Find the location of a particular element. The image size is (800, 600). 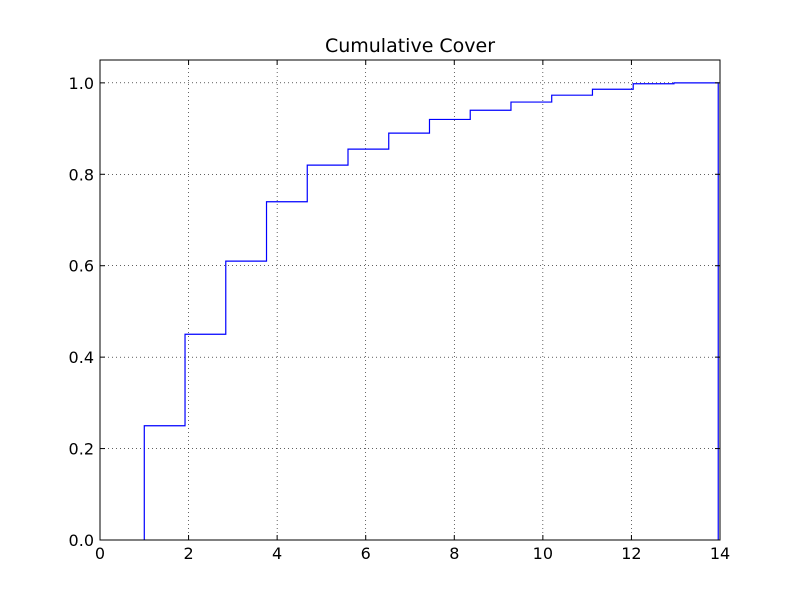

chart-title: Cumulative Cover is located at coordinates (410, 46).